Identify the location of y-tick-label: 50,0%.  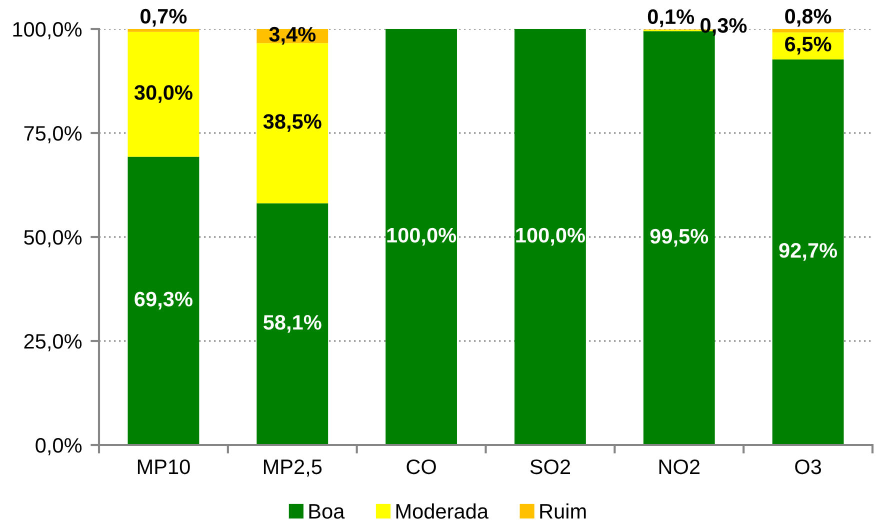
(53, 239).